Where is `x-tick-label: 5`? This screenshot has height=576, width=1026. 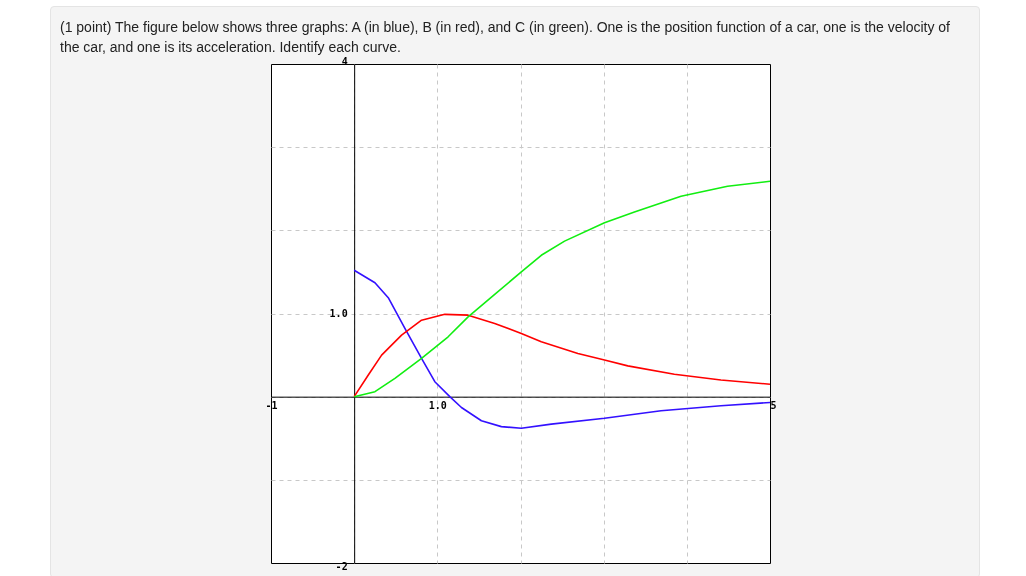
x-tick-label: 5 is located at coordinates (773, 406).